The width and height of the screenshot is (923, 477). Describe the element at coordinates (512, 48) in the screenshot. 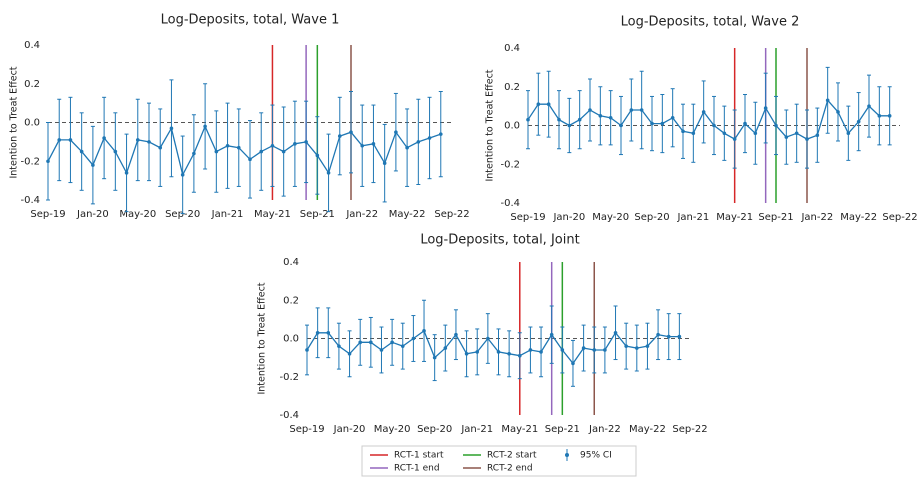

I see `y-tick-label: 0.4` at that location.